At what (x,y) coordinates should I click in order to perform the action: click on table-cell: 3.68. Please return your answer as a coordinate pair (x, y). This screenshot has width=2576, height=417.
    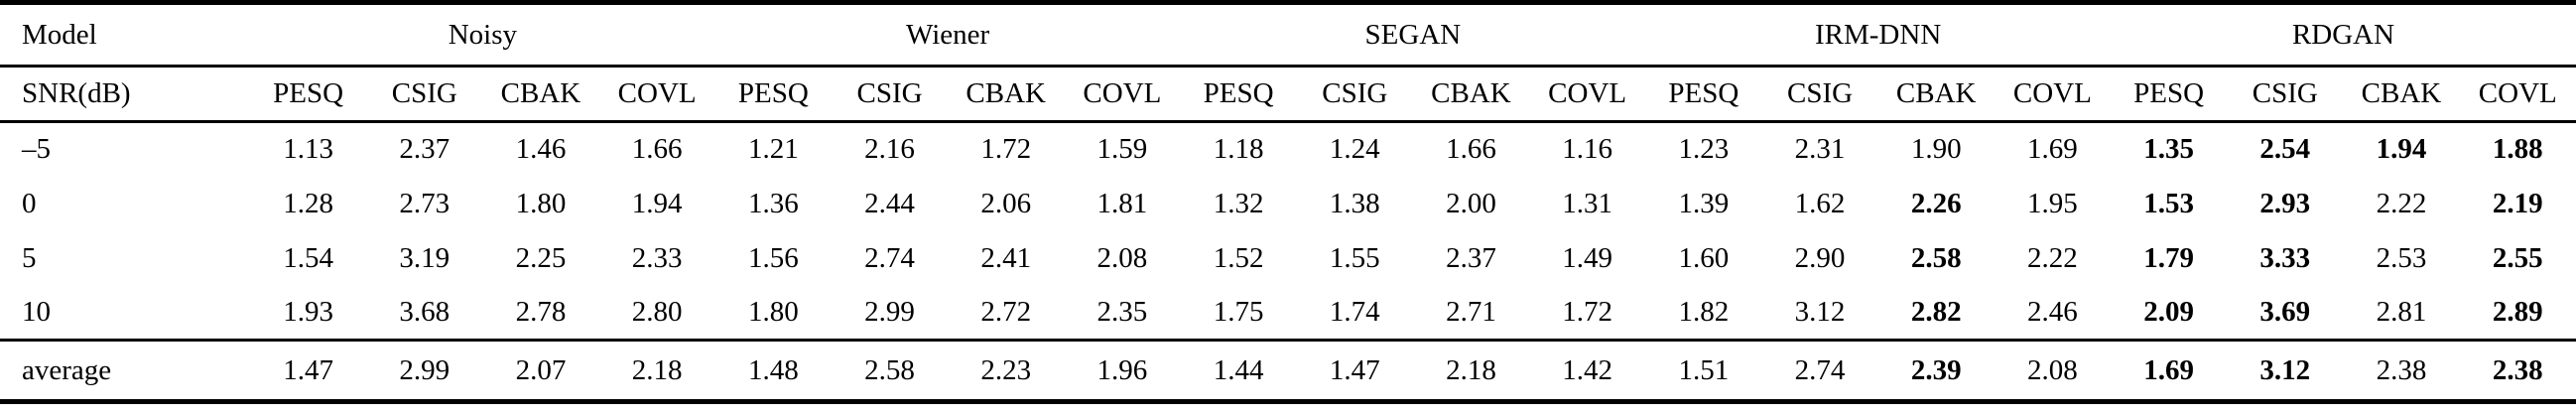
    Looking at the image, I should click on (425, 311).